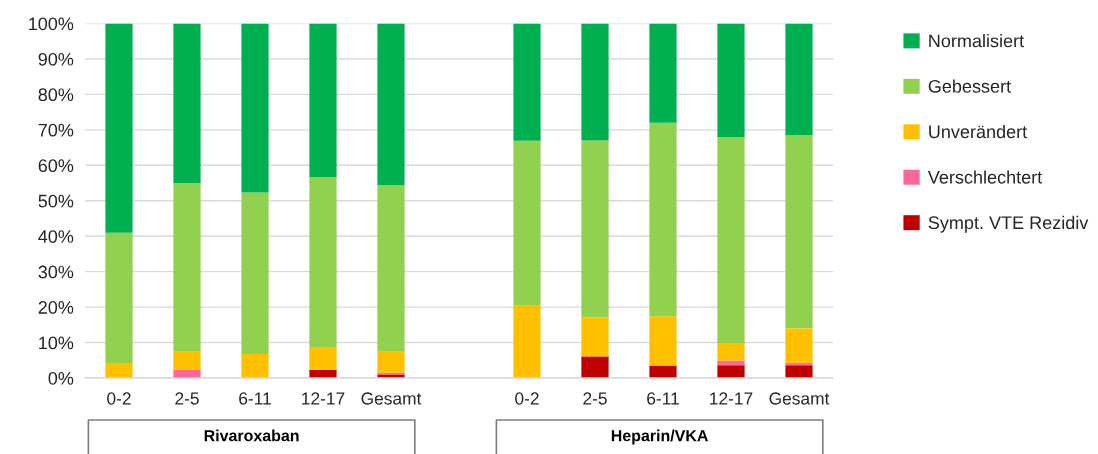 This screenshot has width=1098, height=454. Describe the element at coordinates (56, 166) in the screenshot. I see `y-tick-label: 60%` at that location.